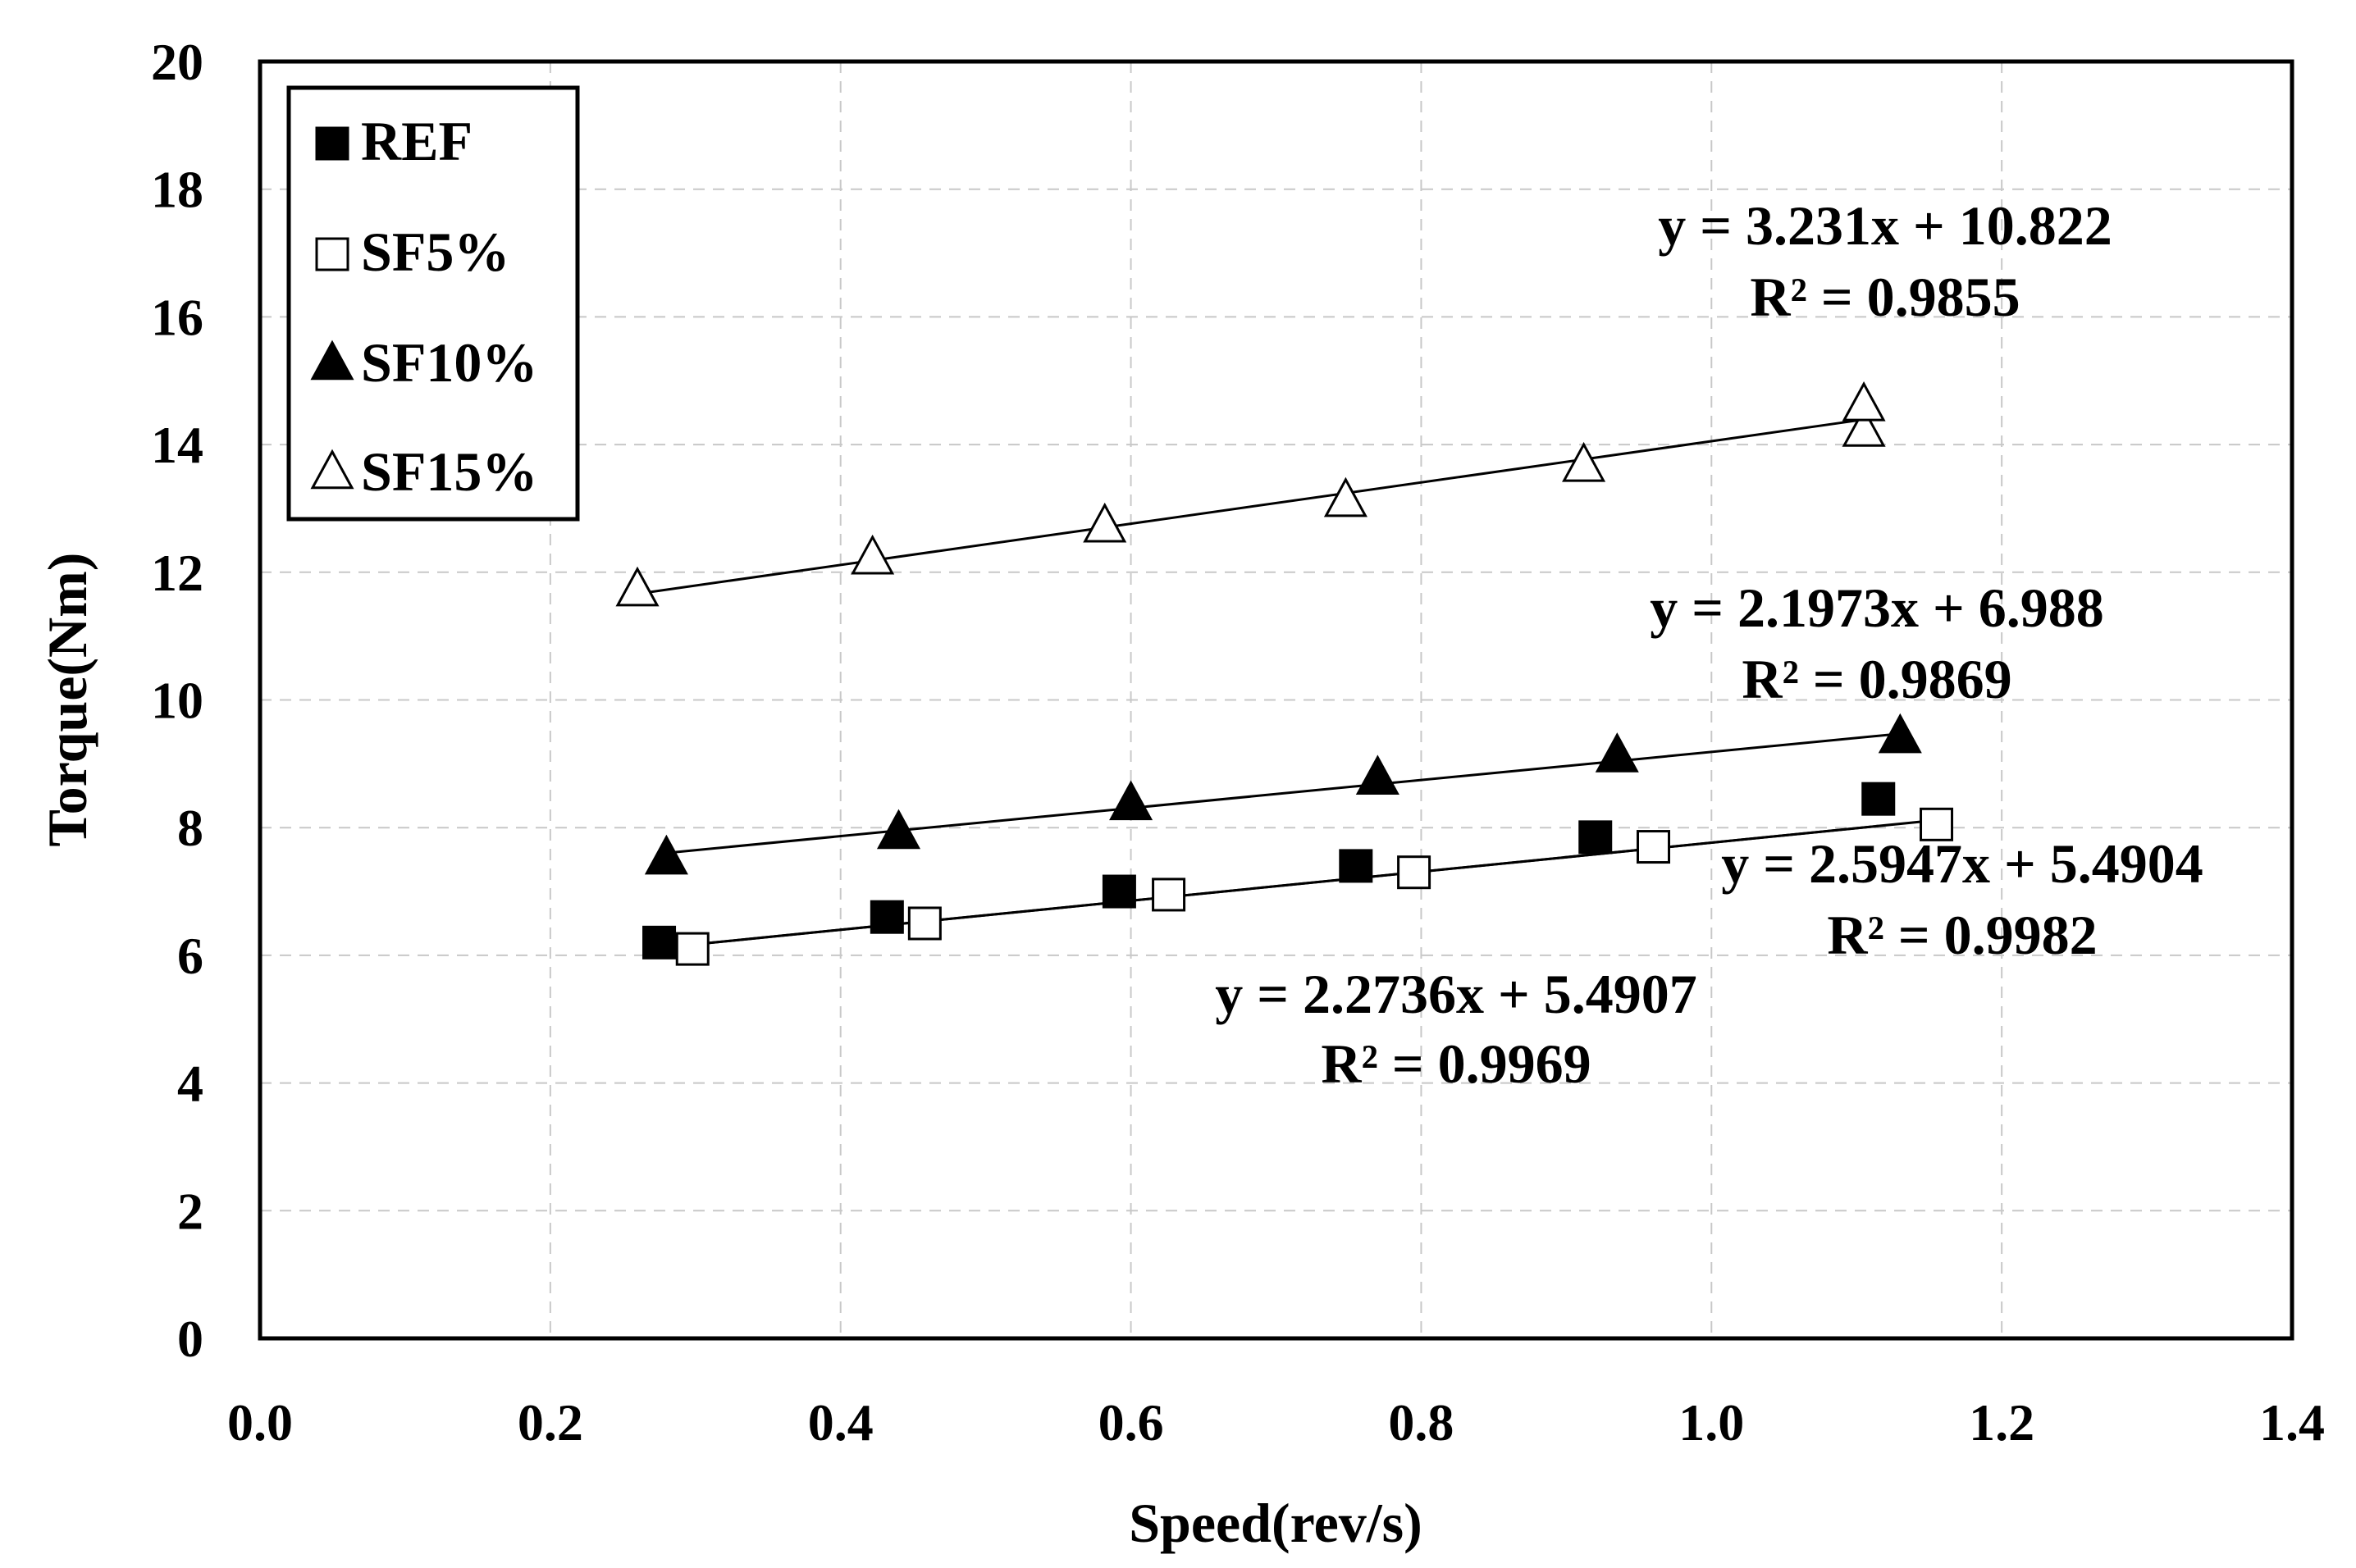 This screenshot has height=1568, width=2356. Describe the element at coordinates (2292, 1423) in the screenshot. I see `x-tick-label: 1.4` at that location.